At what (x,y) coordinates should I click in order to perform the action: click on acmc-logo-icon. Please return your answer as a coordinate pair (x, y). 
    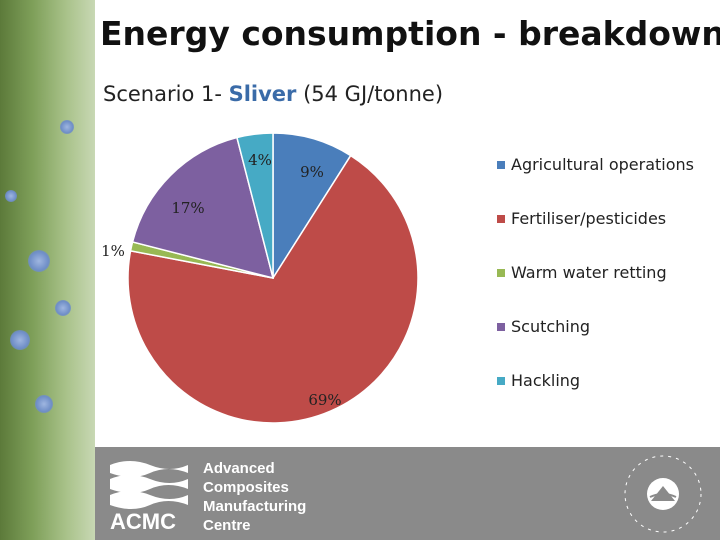
    Looking at the image, I should click on (149, 485).